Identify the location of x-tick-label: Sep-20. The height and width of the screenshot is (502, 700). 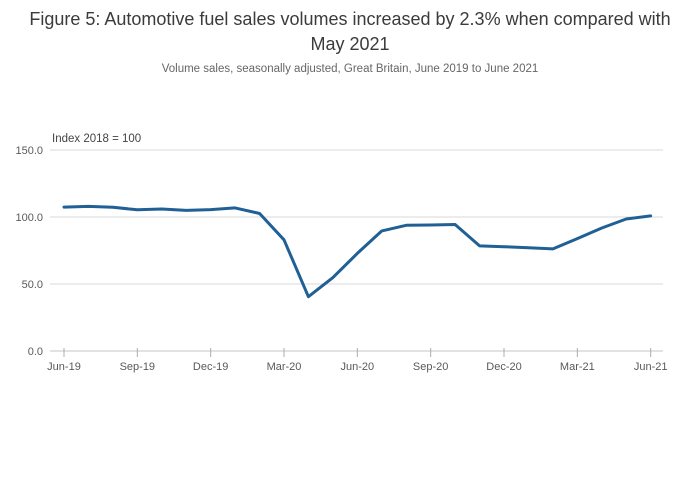
(430, 367).